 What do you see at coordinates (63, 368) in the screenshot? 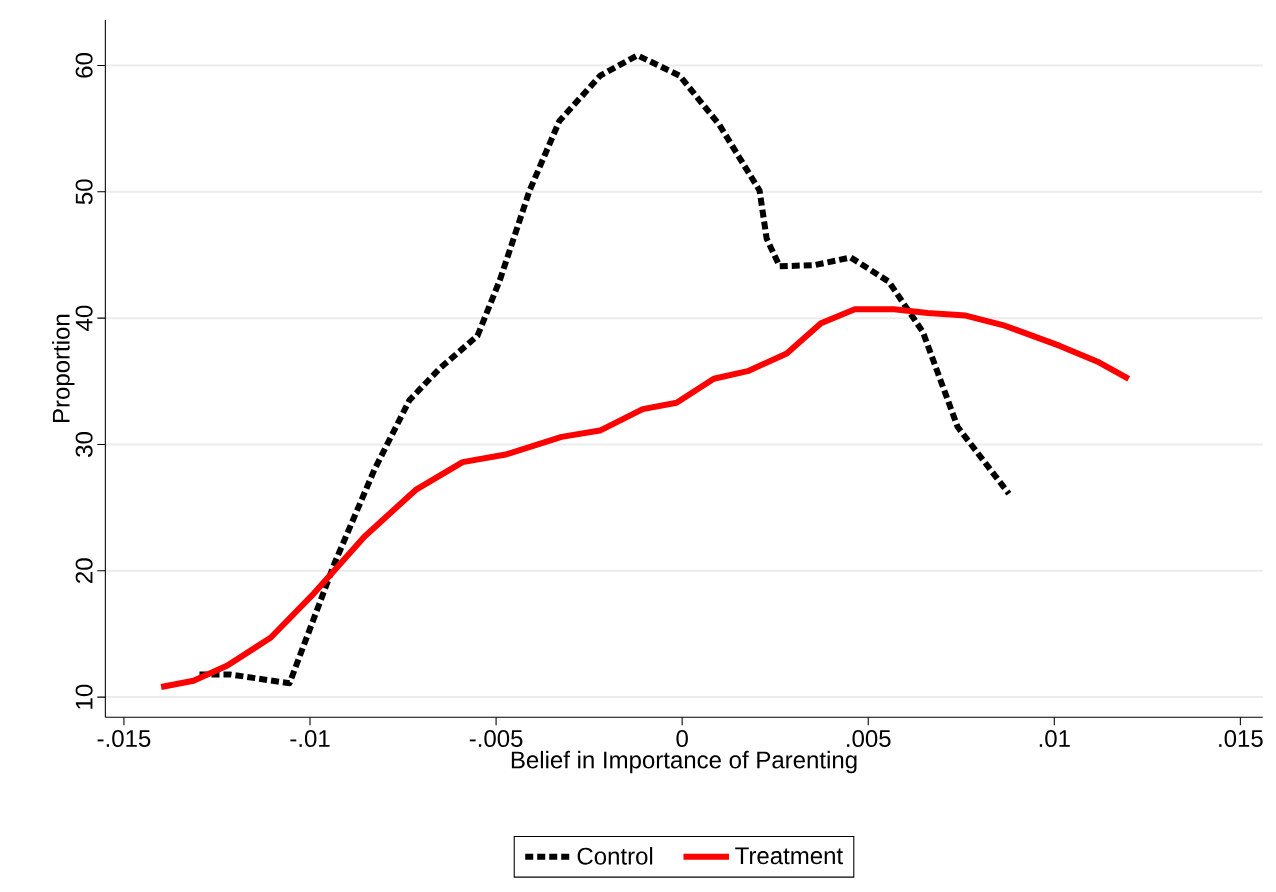
I see `y-axis-title: Proportion` at bounding box center [63, 368].